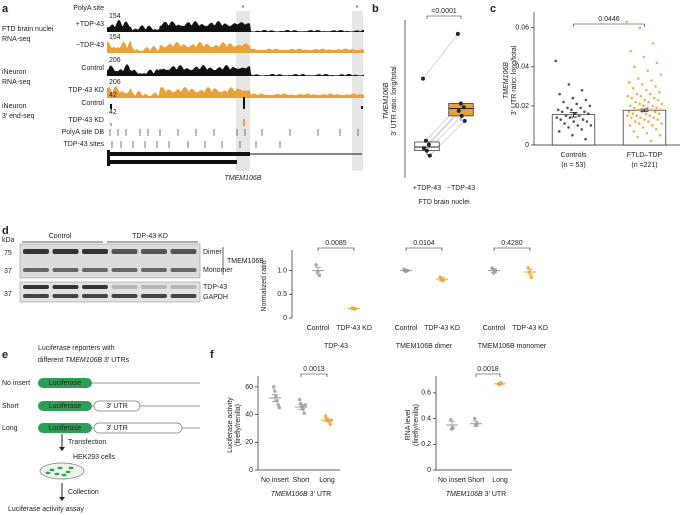  What do you see at coordinates (83, 492) in the screenshot?
I see `step-label: Collection` at bounding box center [83, 492].